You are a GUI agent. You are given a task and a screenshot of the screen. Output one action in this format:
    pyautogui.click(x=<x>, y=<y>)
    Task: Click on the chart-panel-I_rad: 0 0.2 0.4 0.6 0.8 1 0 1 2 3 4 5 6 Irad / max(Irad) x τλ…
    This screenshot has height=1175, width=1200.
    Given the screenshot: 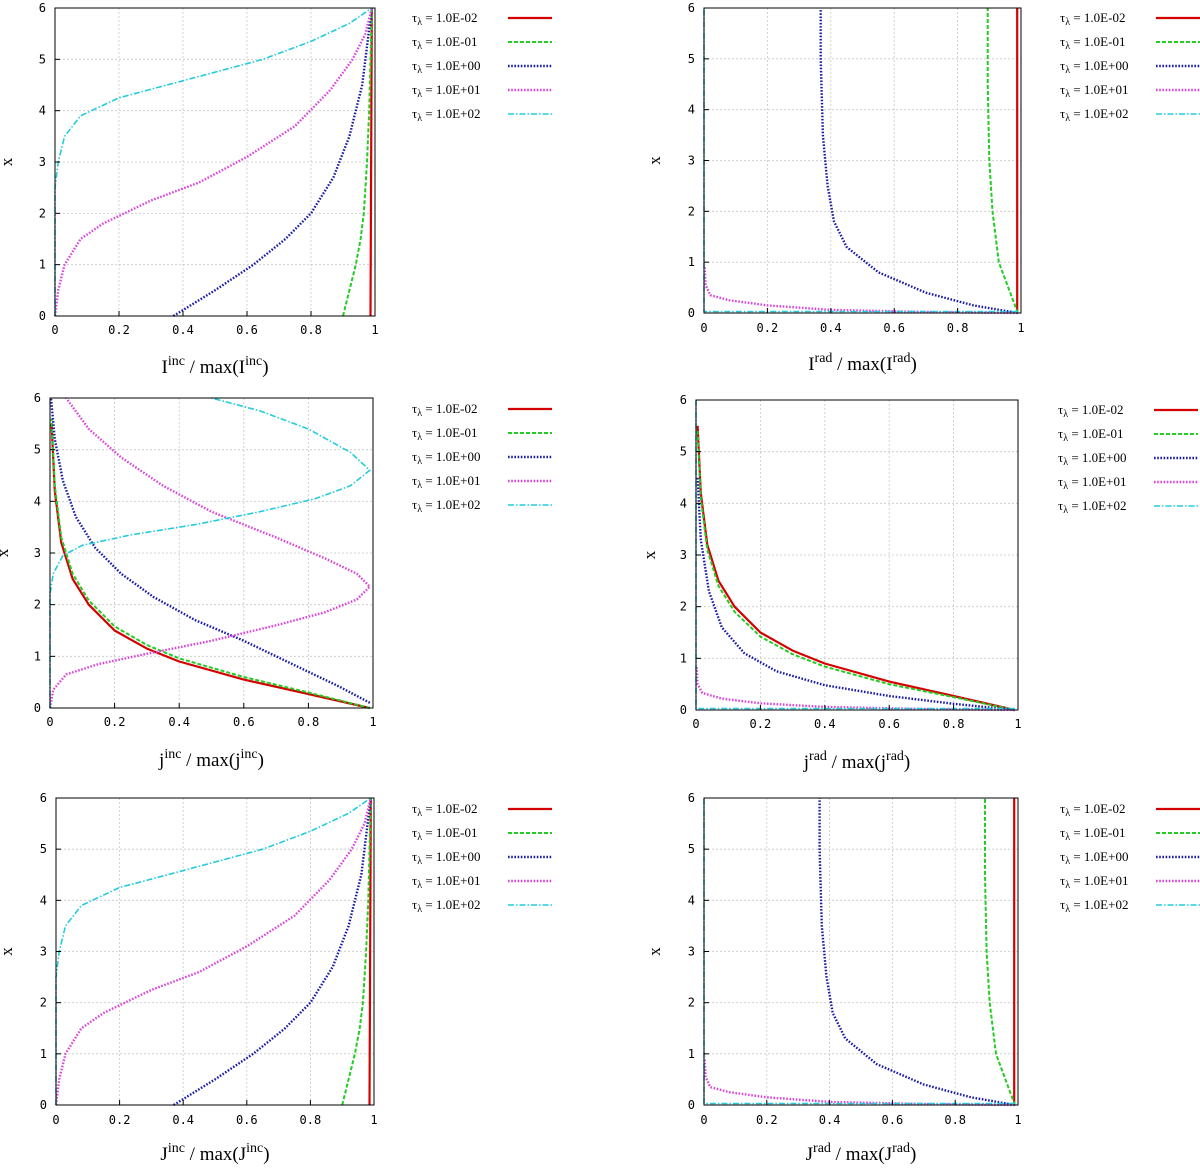 What is the action you would take?
    pyautogui.click(x=922, y=188)
    